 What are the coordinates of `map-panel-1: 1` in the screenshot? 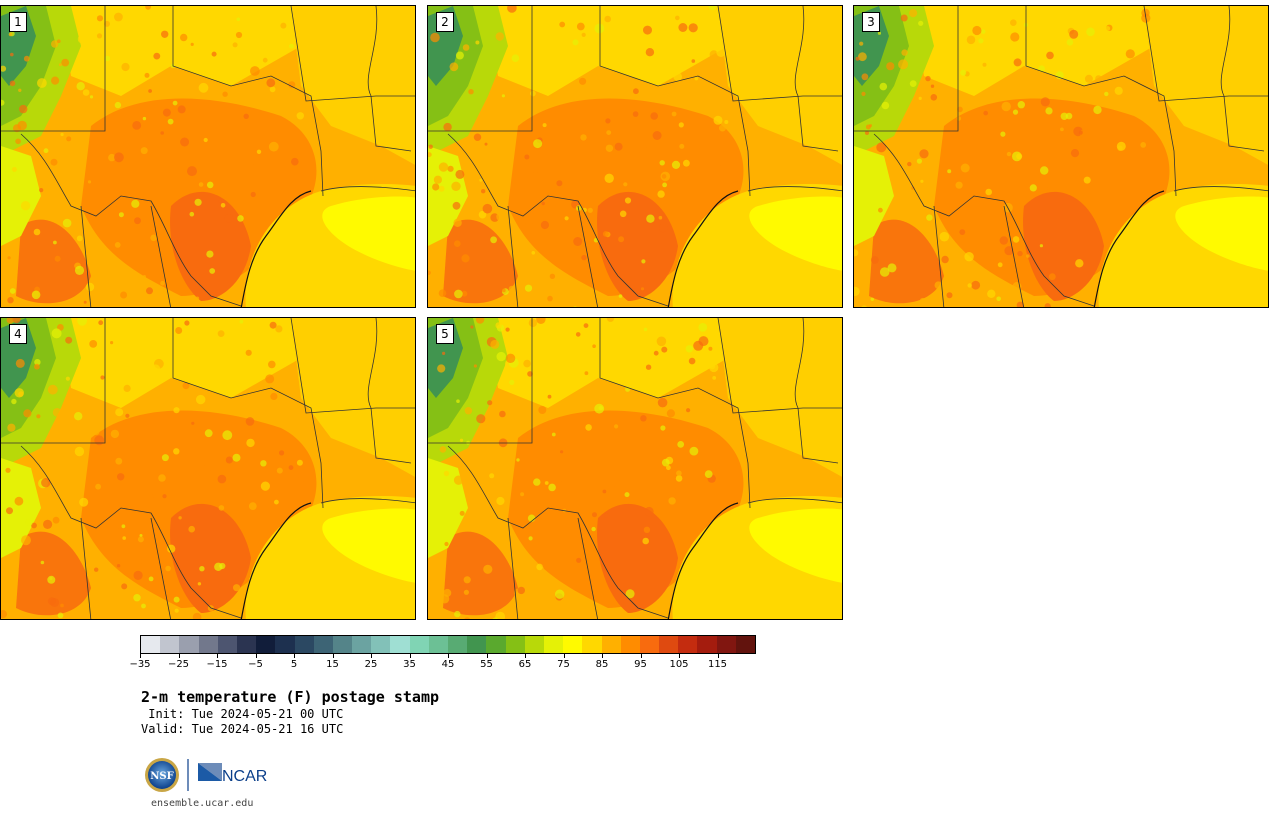 It's located at (208, 156).